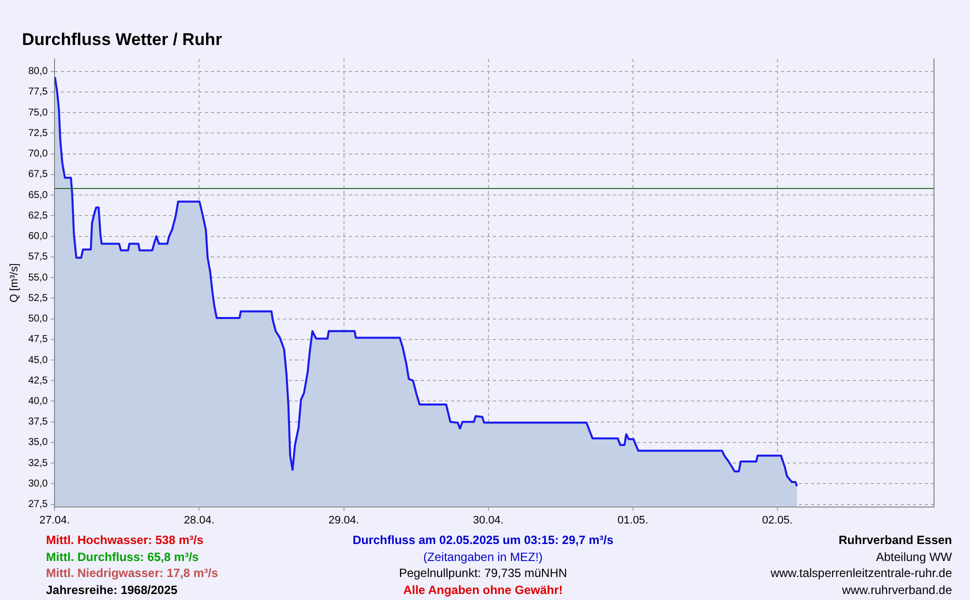 This screenshot has height=600, width=970. Describe the element at coordinates (122, 40) in the screenshot. I see `chart-title: Durchfluss Wetter / Ruhr` at that location.